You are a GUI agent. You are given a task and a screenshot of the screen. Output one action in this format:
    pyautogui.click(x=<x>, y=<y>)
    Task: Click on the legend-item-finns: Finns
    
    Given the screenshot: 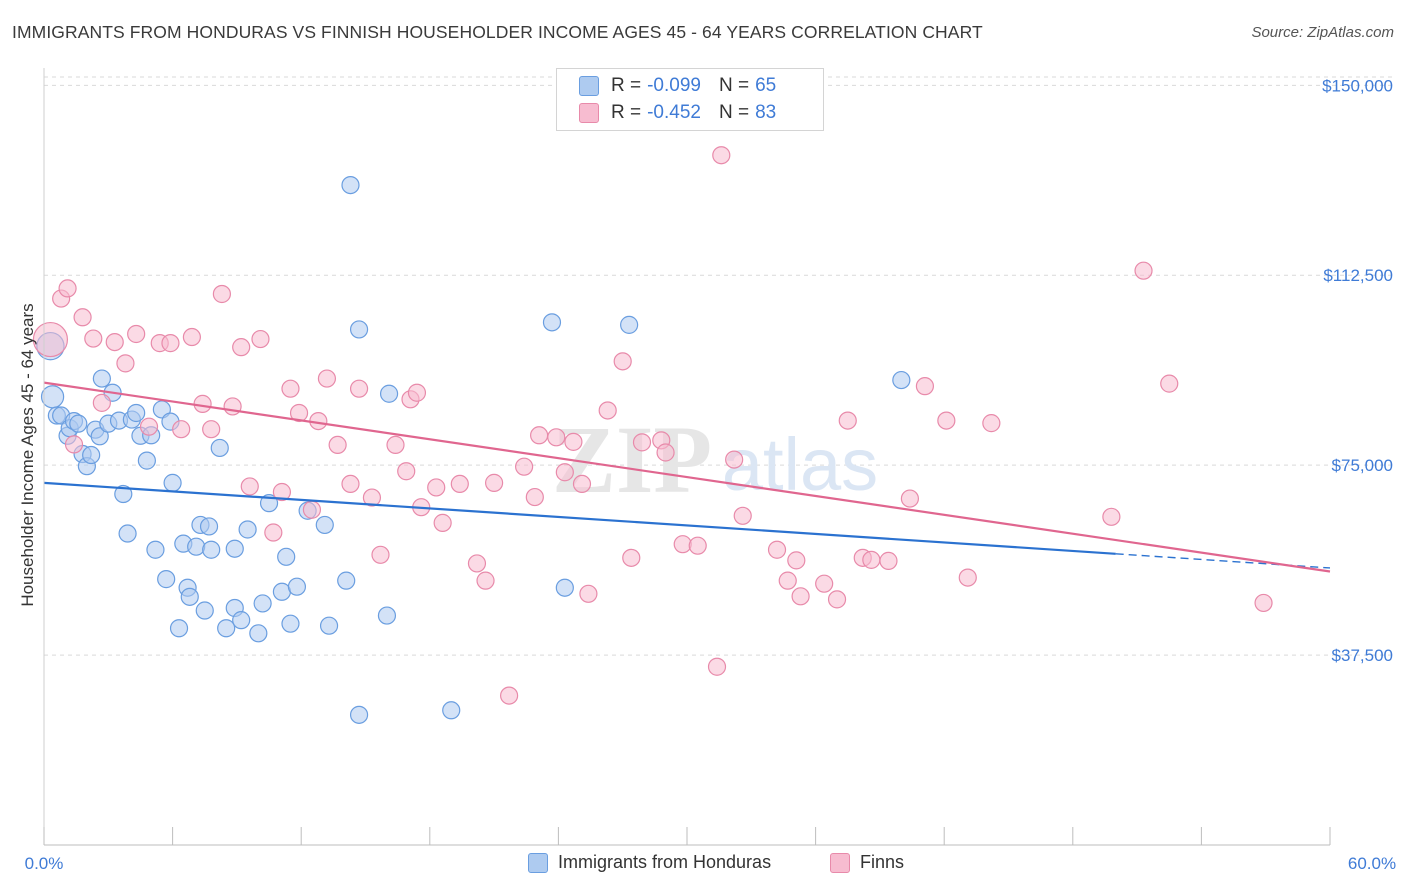 What is the action you would take?
    pyautogui.click(x=867, y=862)
    